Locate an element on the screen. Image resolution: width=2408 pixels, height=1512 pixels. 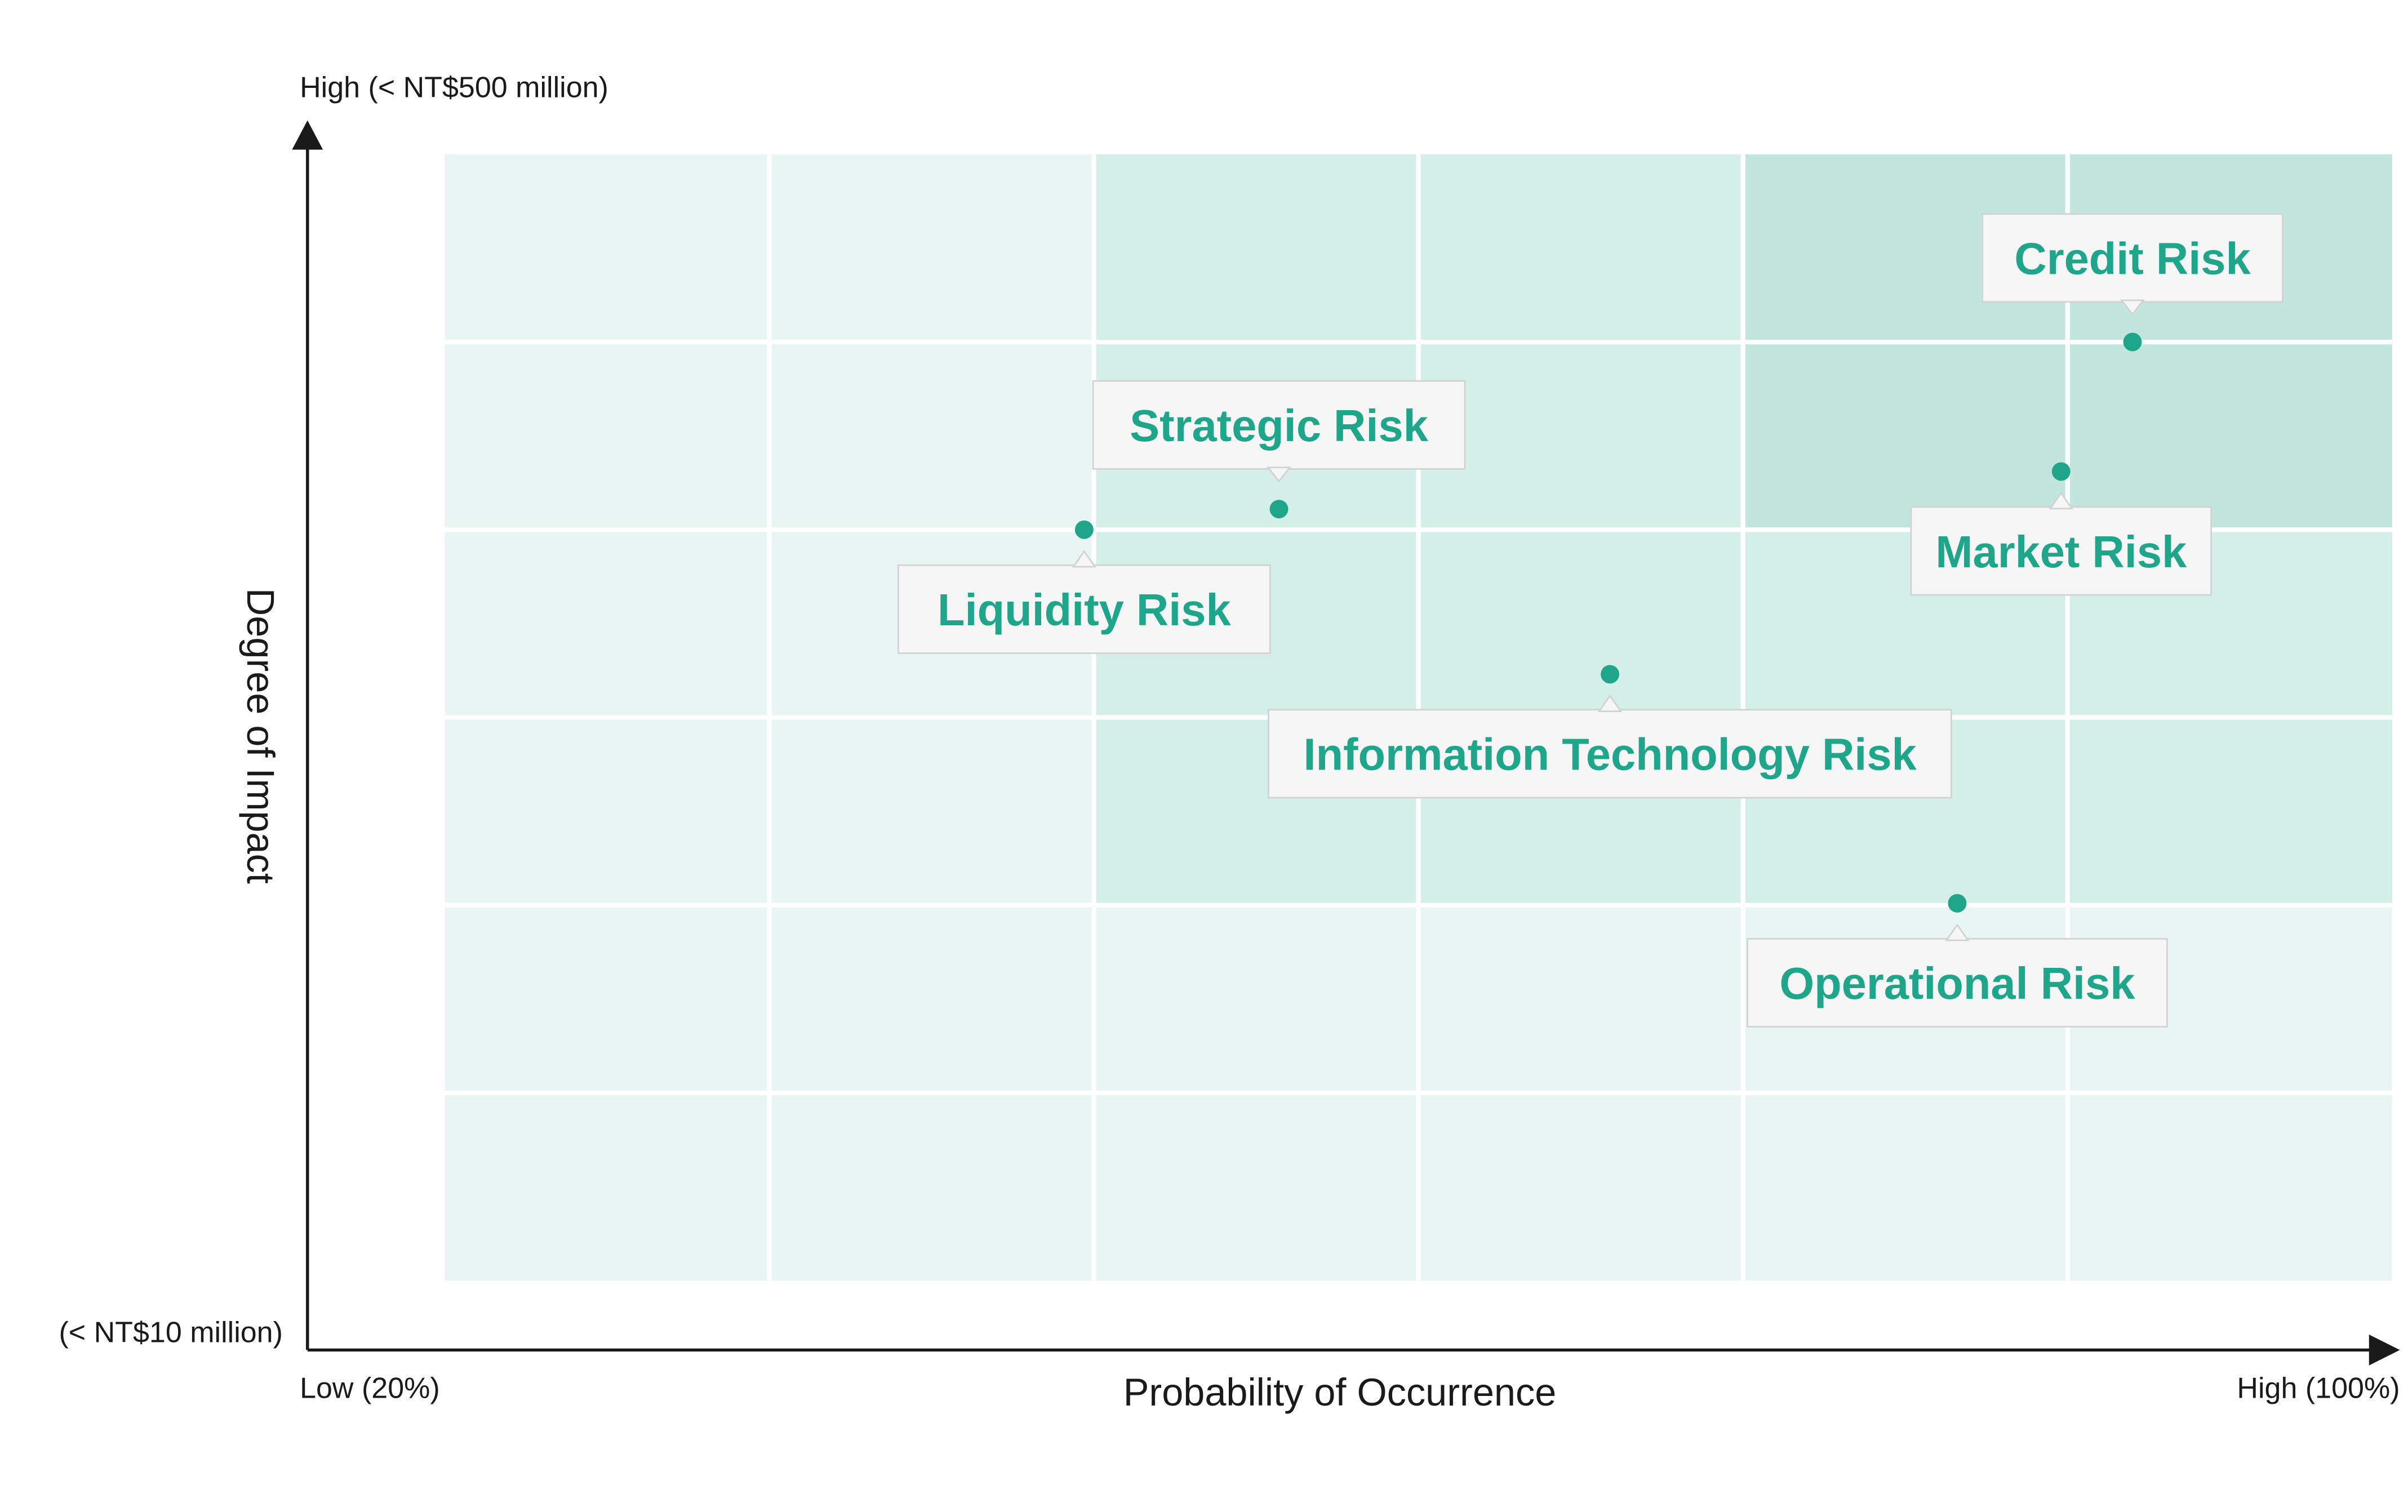
x-low-label: Low (20%) is located at coordinates (370, 1388).